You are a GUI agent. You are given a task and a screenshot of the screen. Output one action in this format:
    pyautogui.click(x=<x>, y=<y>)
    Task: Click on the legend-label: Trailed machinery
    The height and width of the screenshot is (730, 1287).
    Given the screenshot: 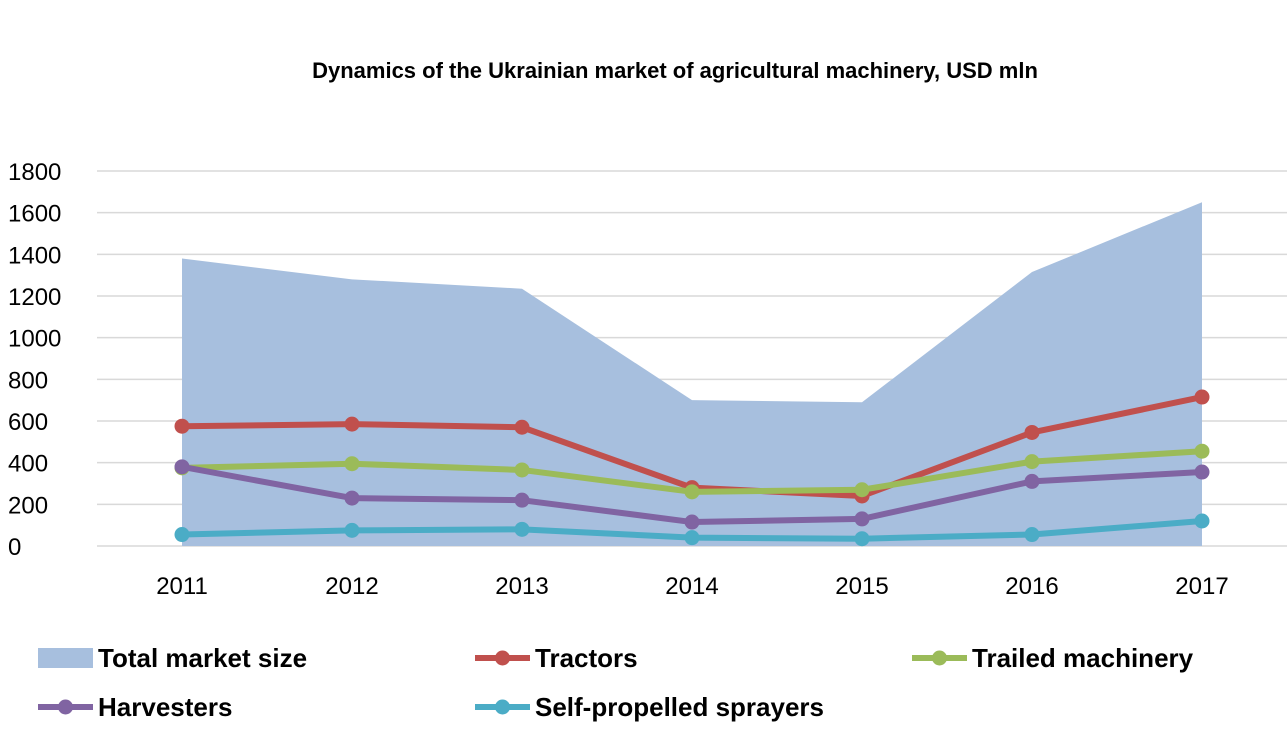 What is the action you would take?
    pyautogui.click(x=1083, y=658)
    